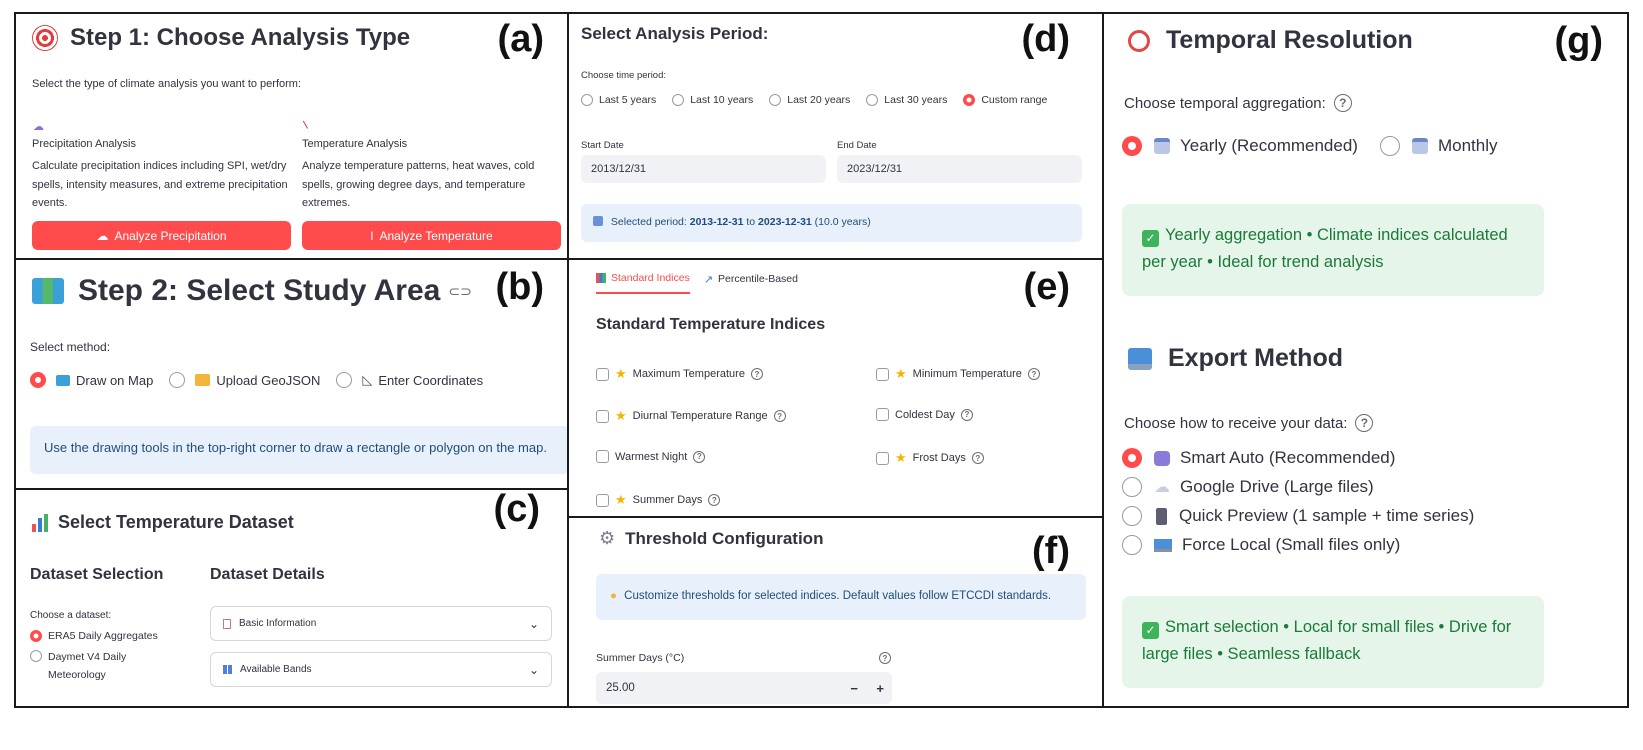  What do you see at coordinates (1270, 40) in the screenshot?
I see `temporal-header: Temporal Resolution` at bounding box center [1270, 40].